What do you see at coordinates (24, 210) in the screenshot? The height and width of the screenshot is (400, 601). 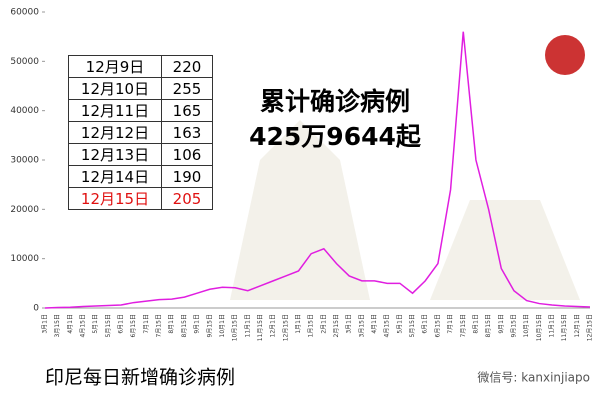 I see `y-tick-label: 20000` at bounding box center [24, 210].